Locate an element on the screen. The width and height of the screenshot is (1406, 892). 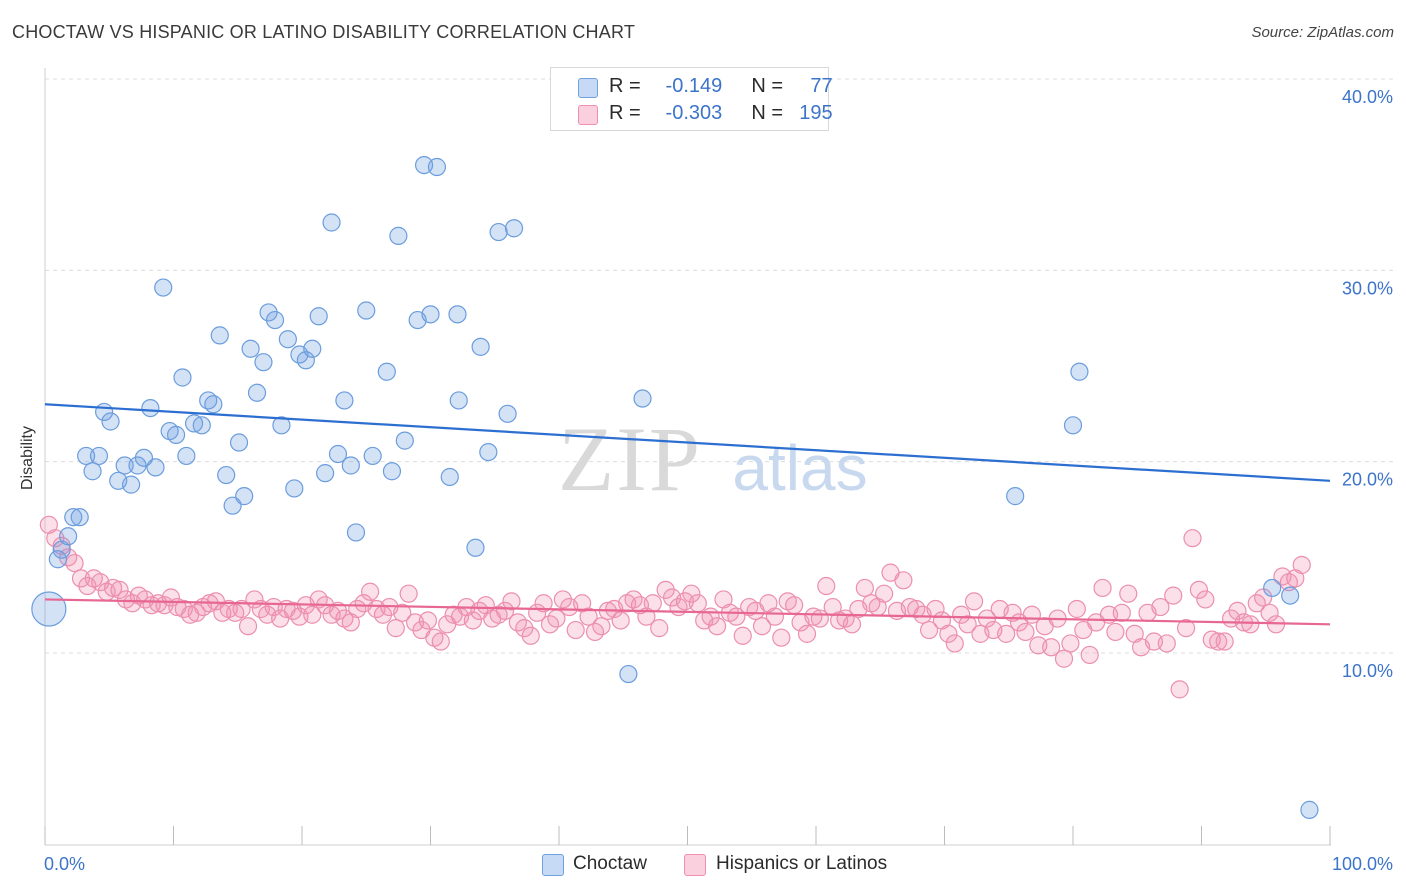
choctaw-legend-swatch is located at coordinates (553, 865).